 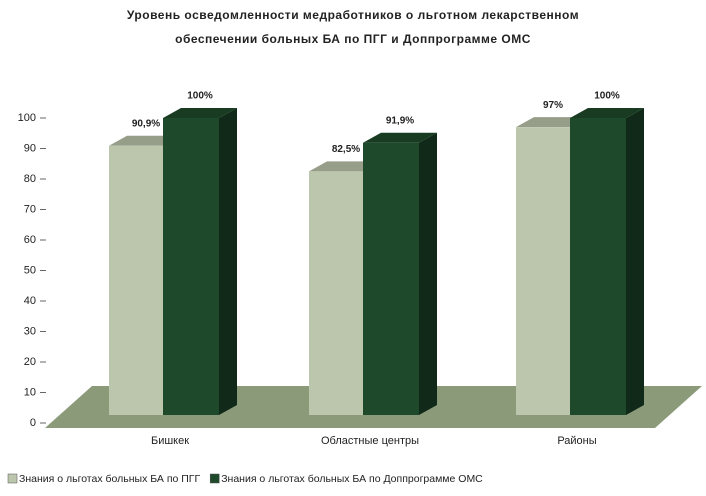 I want to click on value-label: 97%, so click(x=553, y=105).